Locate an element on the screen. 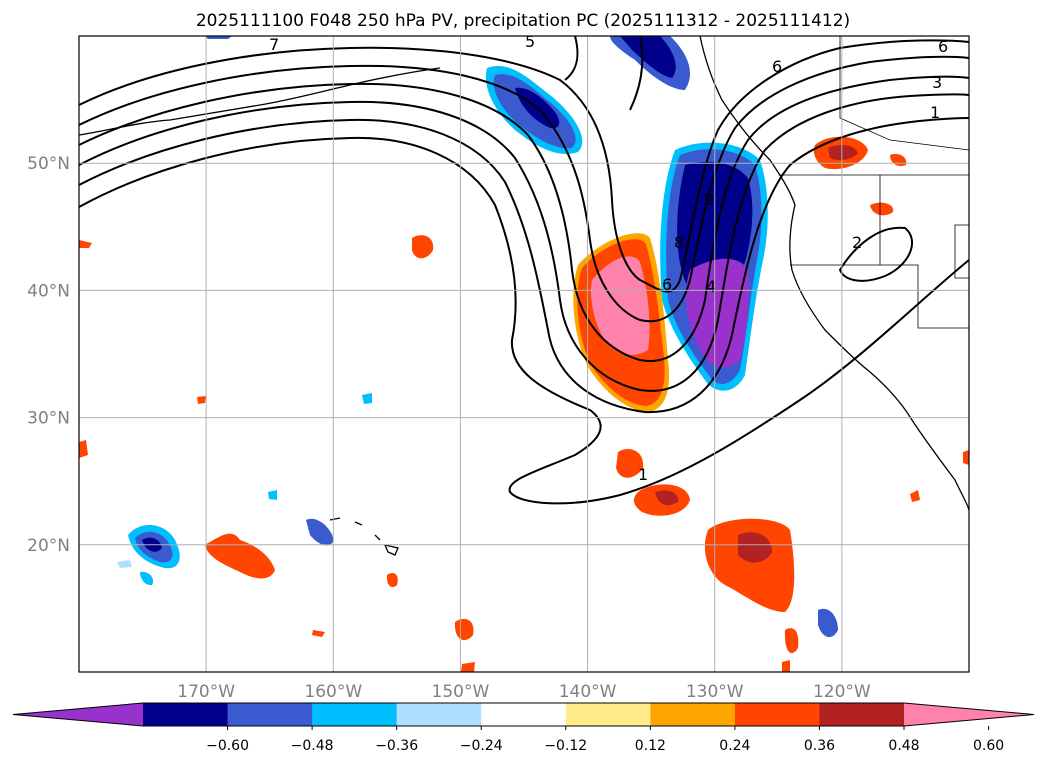  pv-contour-label: 3 is located at coordinates (937, 82).